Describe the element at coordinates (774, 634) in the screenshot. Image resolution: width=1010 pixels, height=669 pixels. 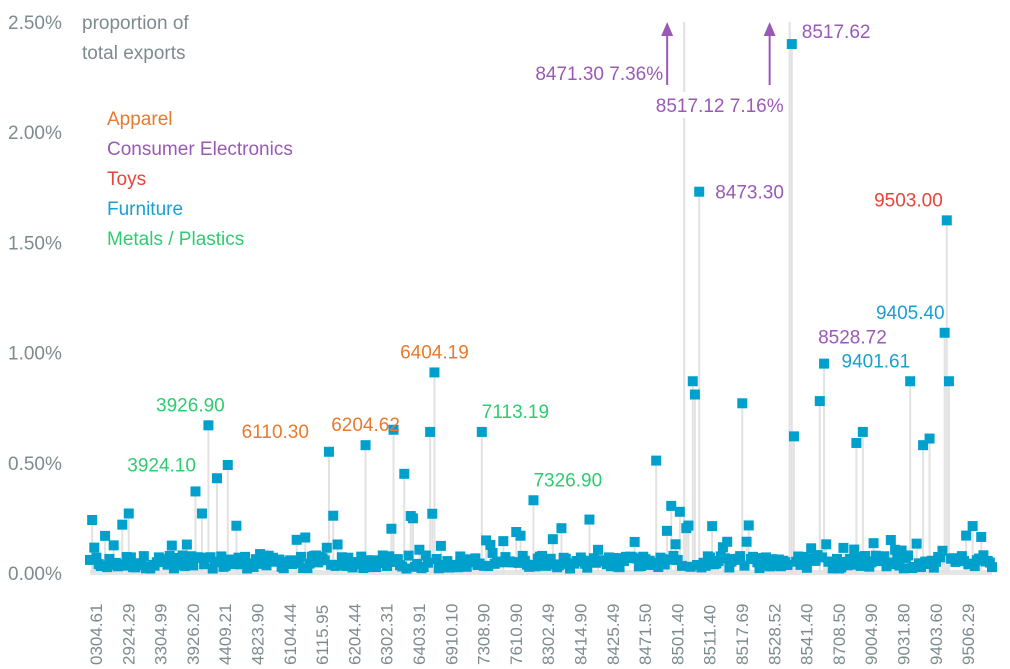
I see `x-tick-label: 8528.52` at that location.